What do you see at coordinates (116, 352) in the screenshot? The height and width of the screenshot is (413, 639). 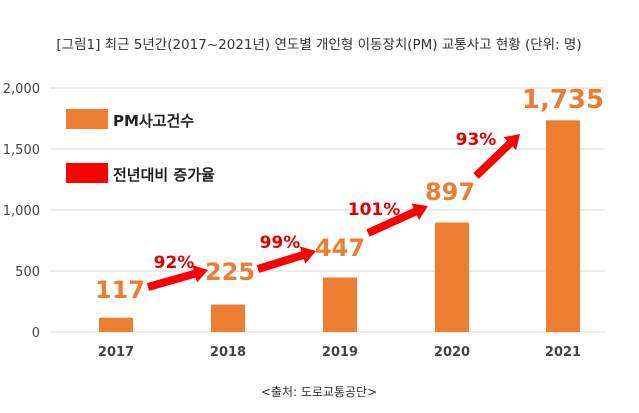 I see `x-tick-label: 2017` at bounding box center [116, 352].